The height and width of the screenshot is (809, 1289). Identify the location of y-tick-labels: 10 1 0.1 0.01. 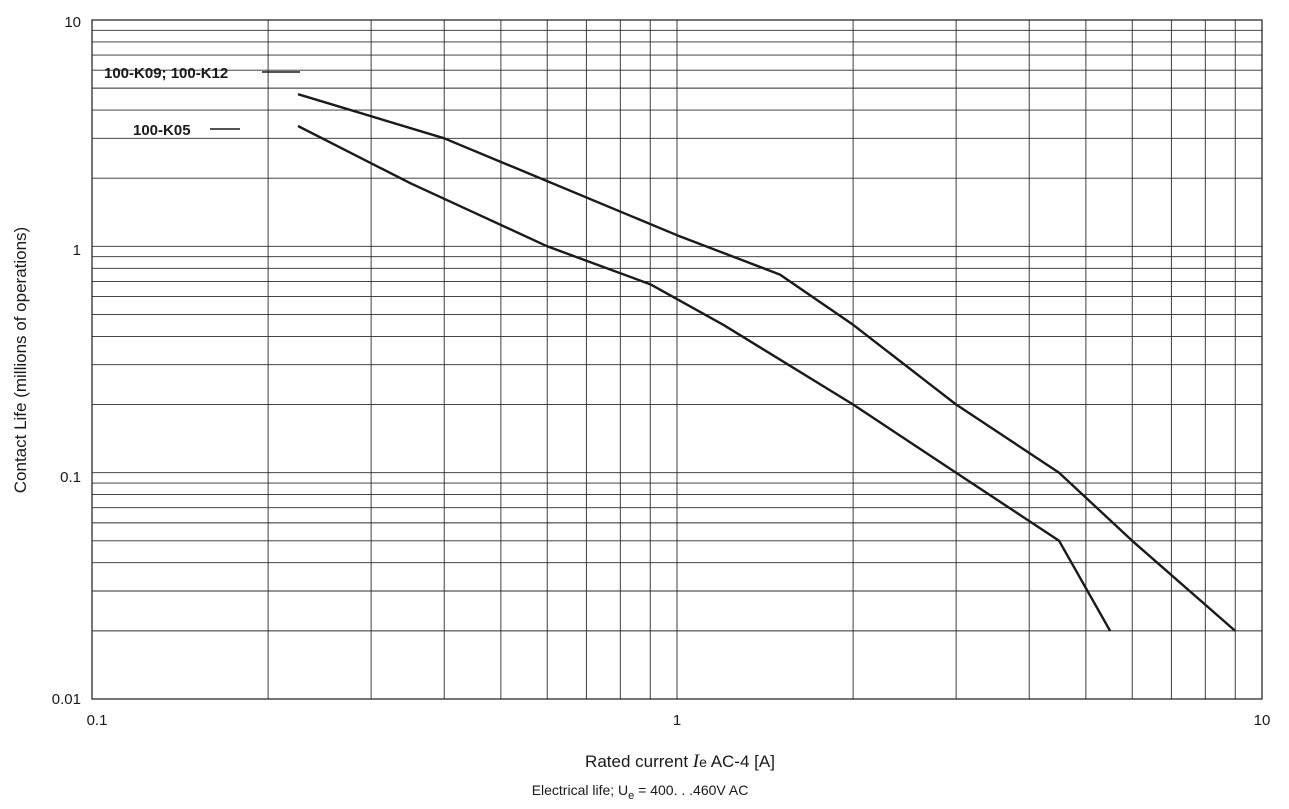
(66, 361).